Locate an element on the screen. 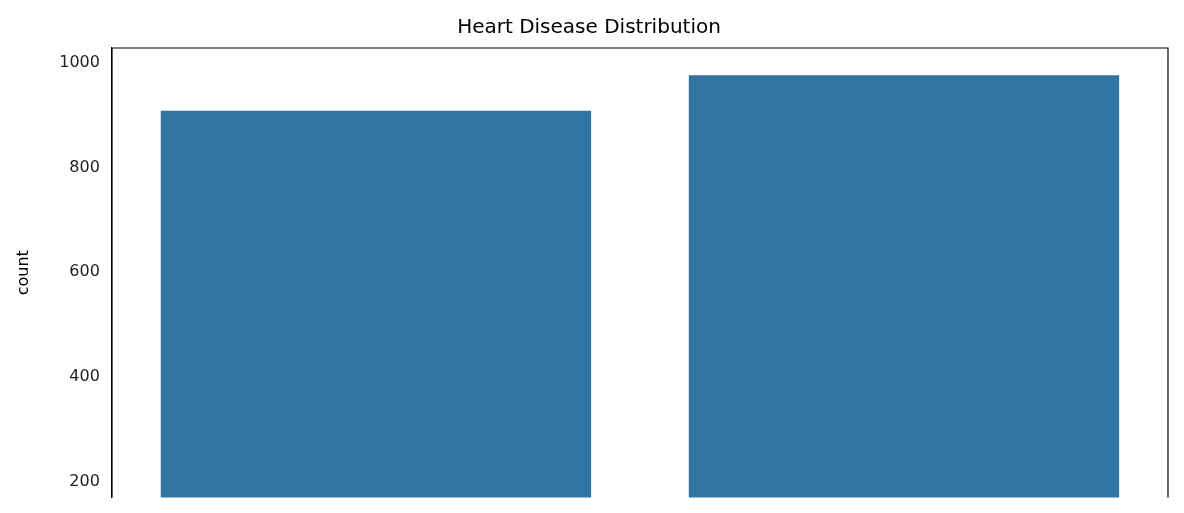  y-tick-label: 800 is located at coordinates (84, 166).